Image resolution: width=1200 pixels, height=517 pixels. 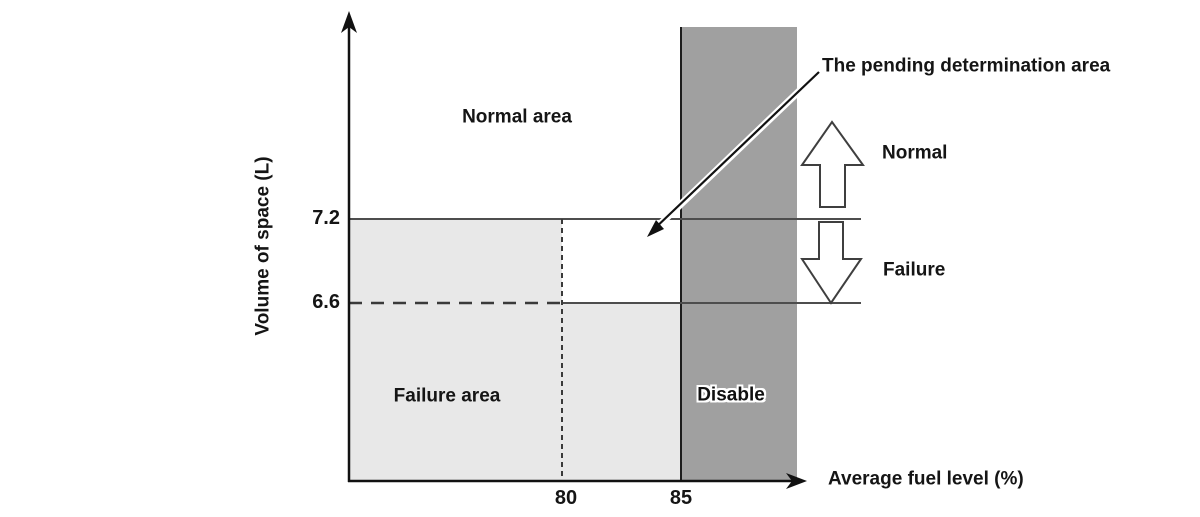 What do you see at coordinates (915, 153) in the screenshot?
I see `normal-arrow-label: Normal` at bounding box center [915, 153].